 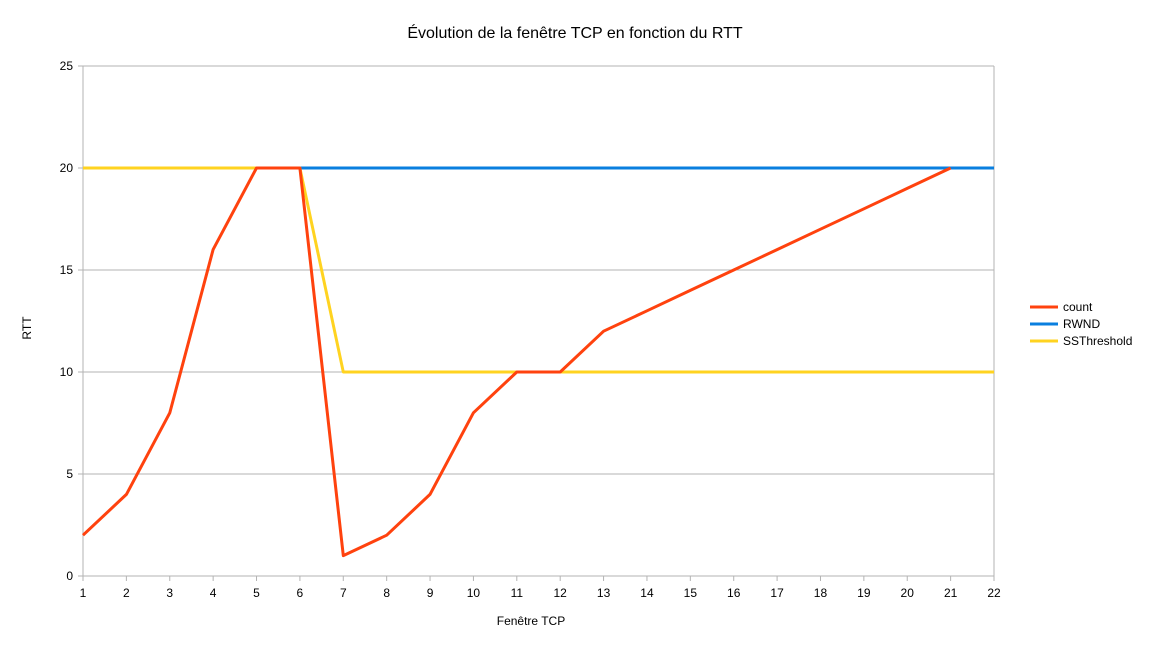 I want to click on x-tick-label: 5, so click(x=256, y=593).